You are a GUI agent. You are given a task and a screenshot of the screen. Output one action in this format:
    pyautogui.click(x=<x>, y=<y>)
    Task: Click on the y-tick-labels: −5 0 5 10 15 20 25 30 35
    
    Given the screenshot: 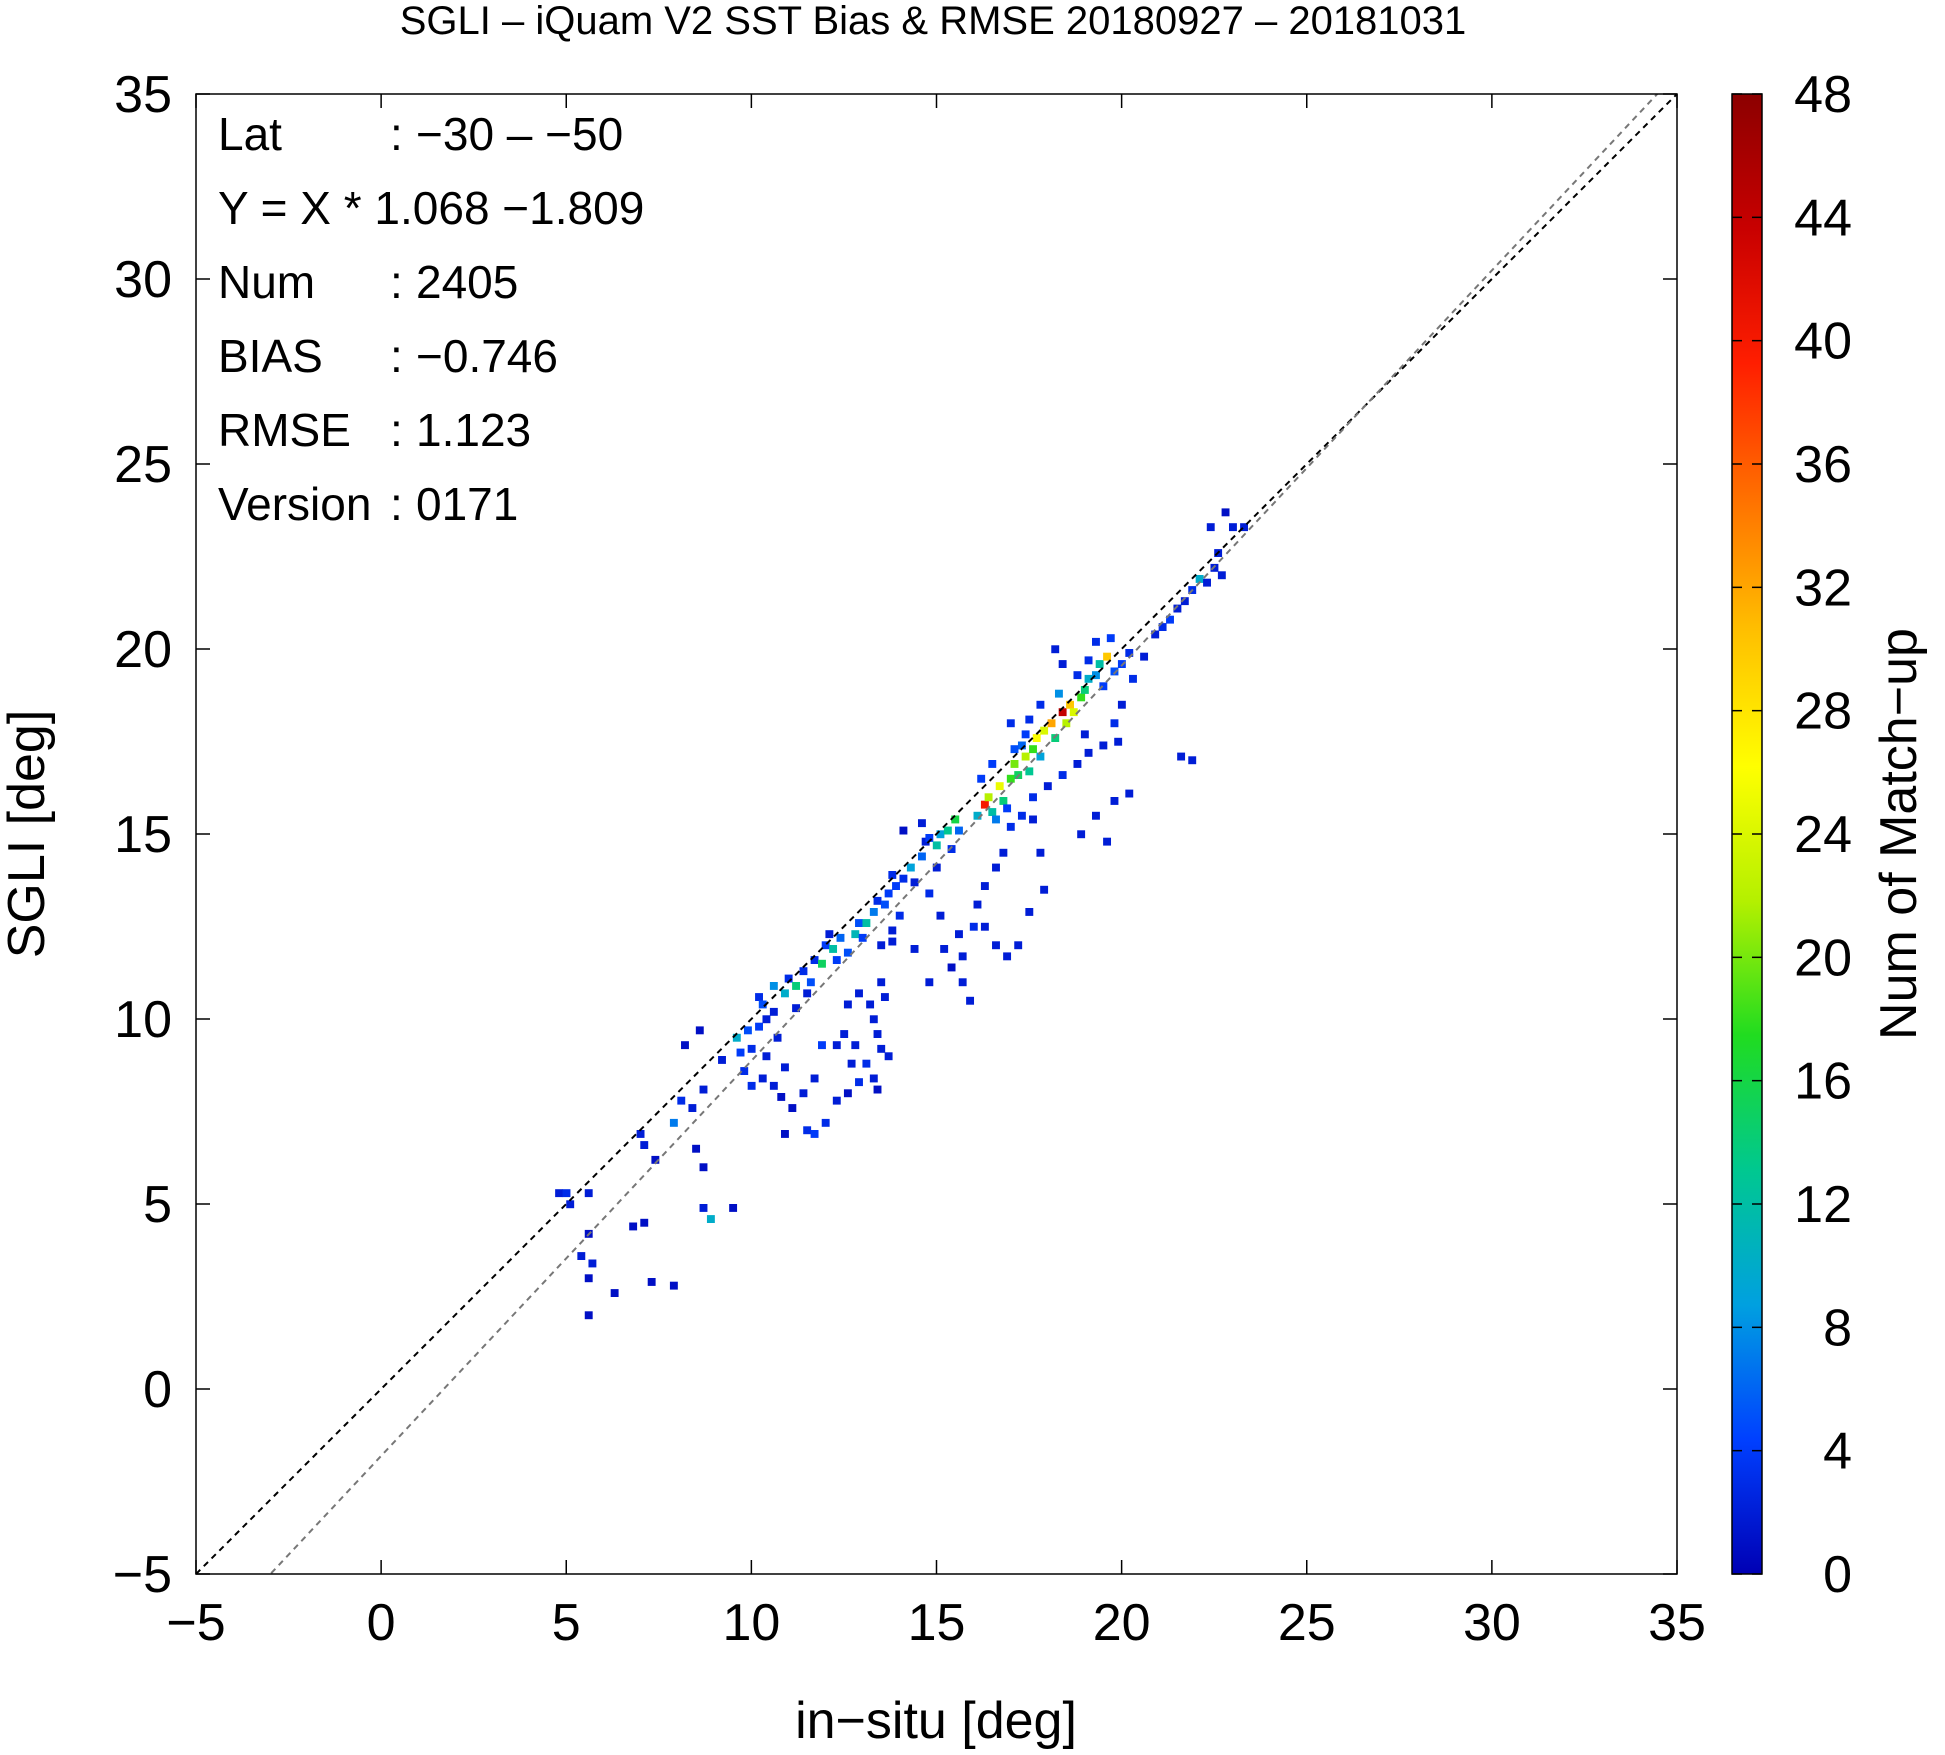 What is the action you would take?
    pyautogui.click(x=142, y=835)
    